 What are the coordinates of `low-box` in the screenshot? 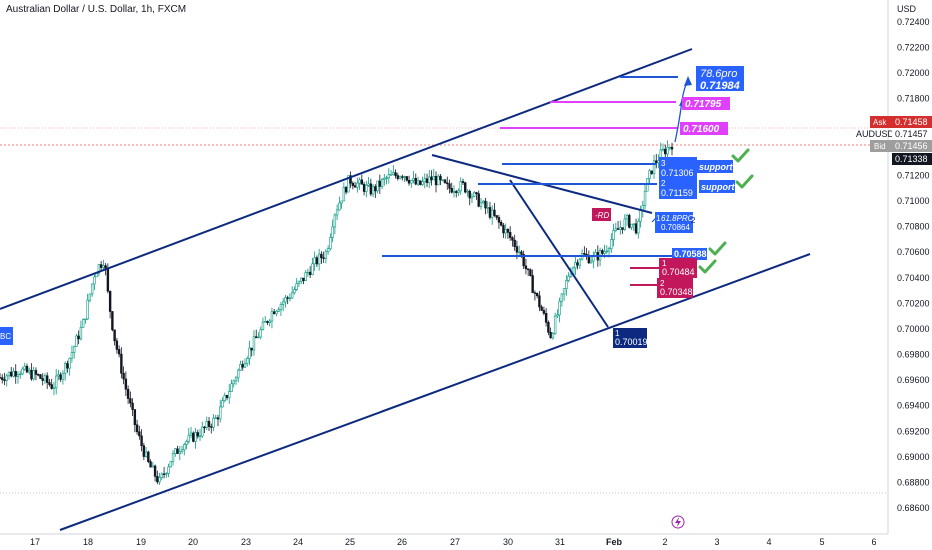 It's located at (630, 338).